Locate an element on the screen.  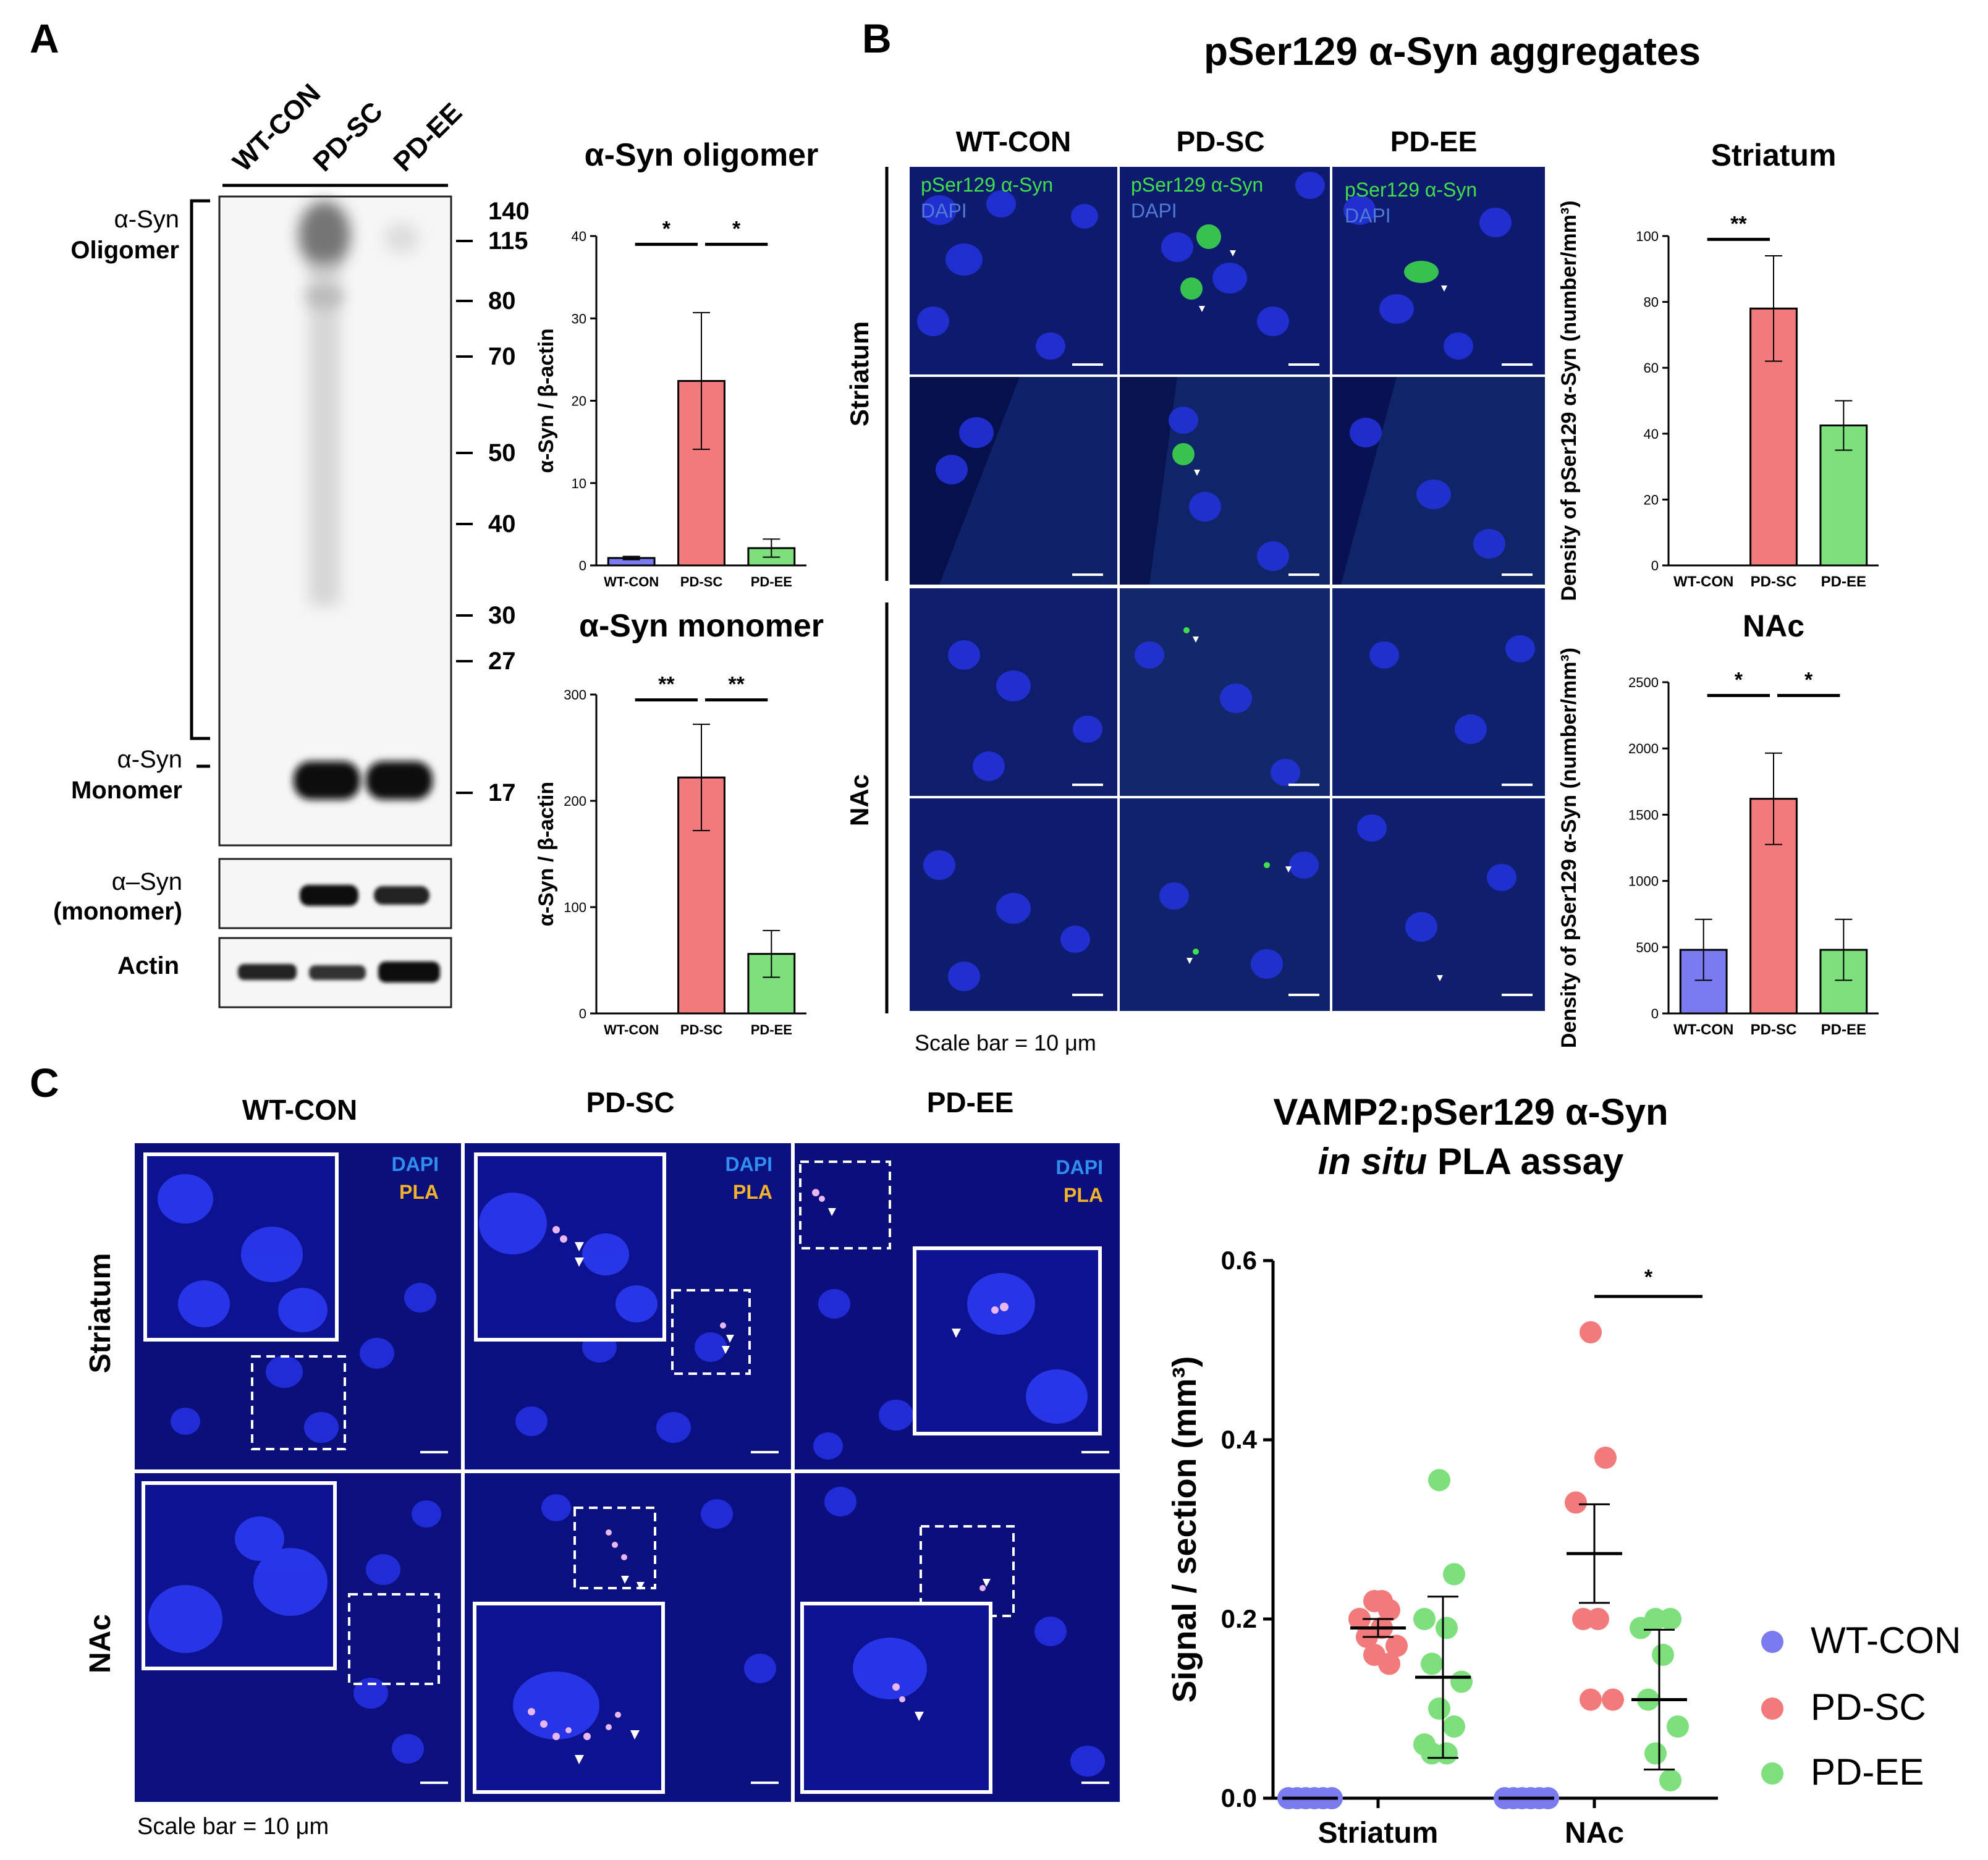
y-tick-label: 10 is located at coordinates (579, 483).